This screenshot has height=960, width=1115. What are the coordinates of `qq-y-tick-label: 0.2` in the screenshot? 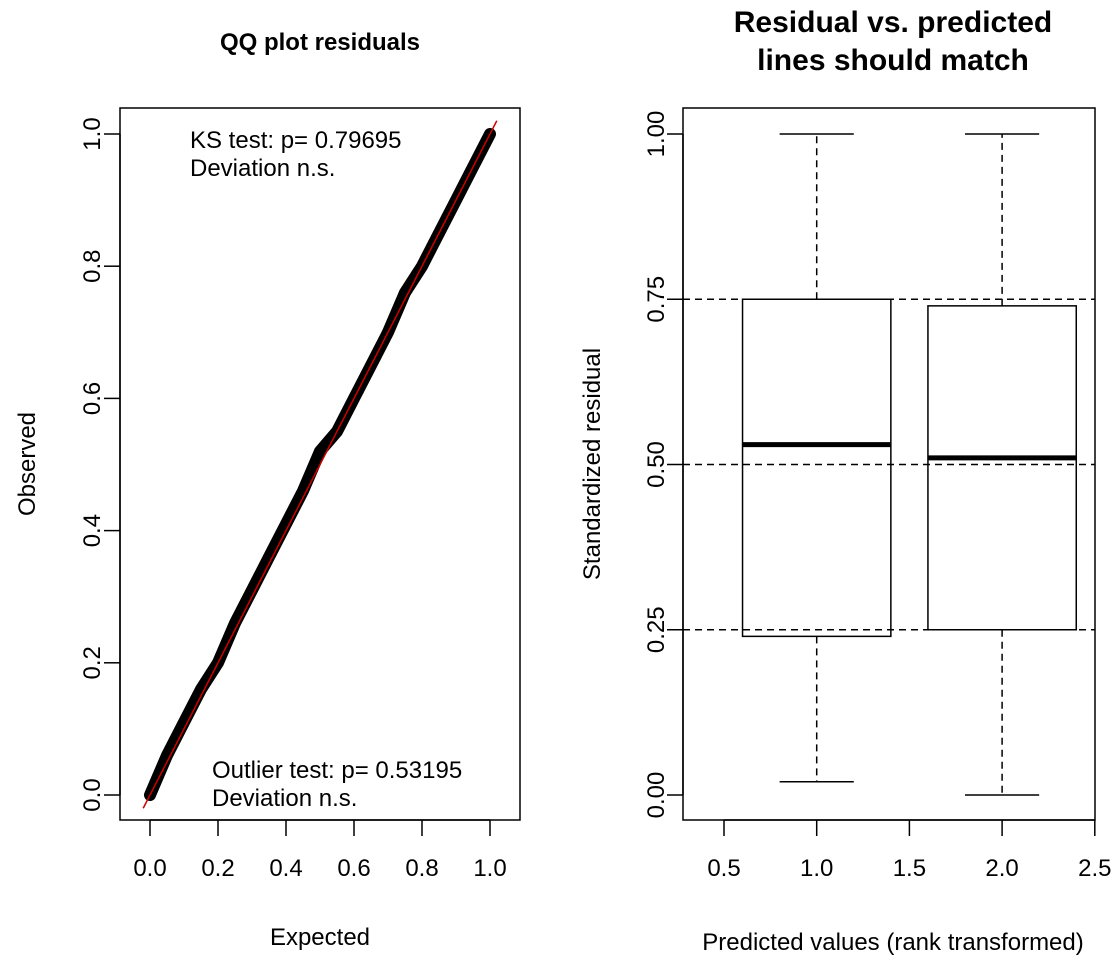 It's located at (92, 662).